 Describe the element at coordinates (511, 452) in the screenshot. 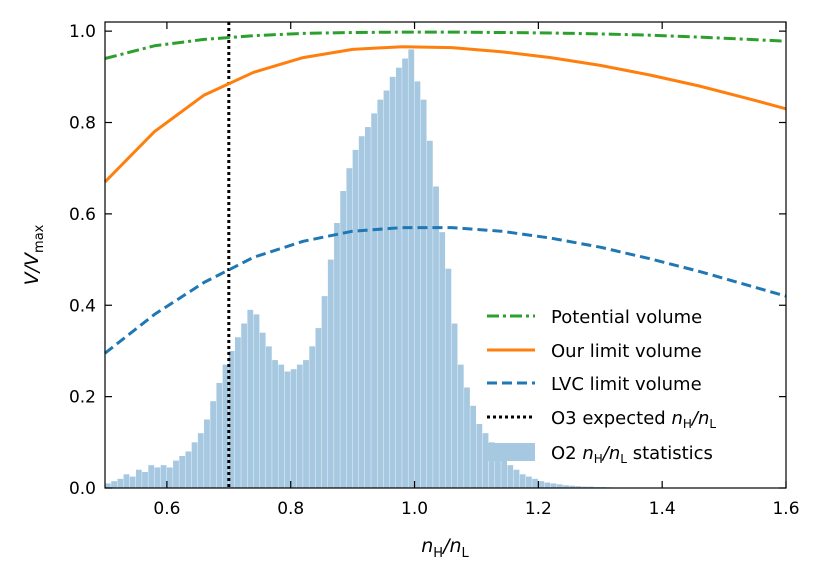

I see `legend-swatch-o2` at that location.